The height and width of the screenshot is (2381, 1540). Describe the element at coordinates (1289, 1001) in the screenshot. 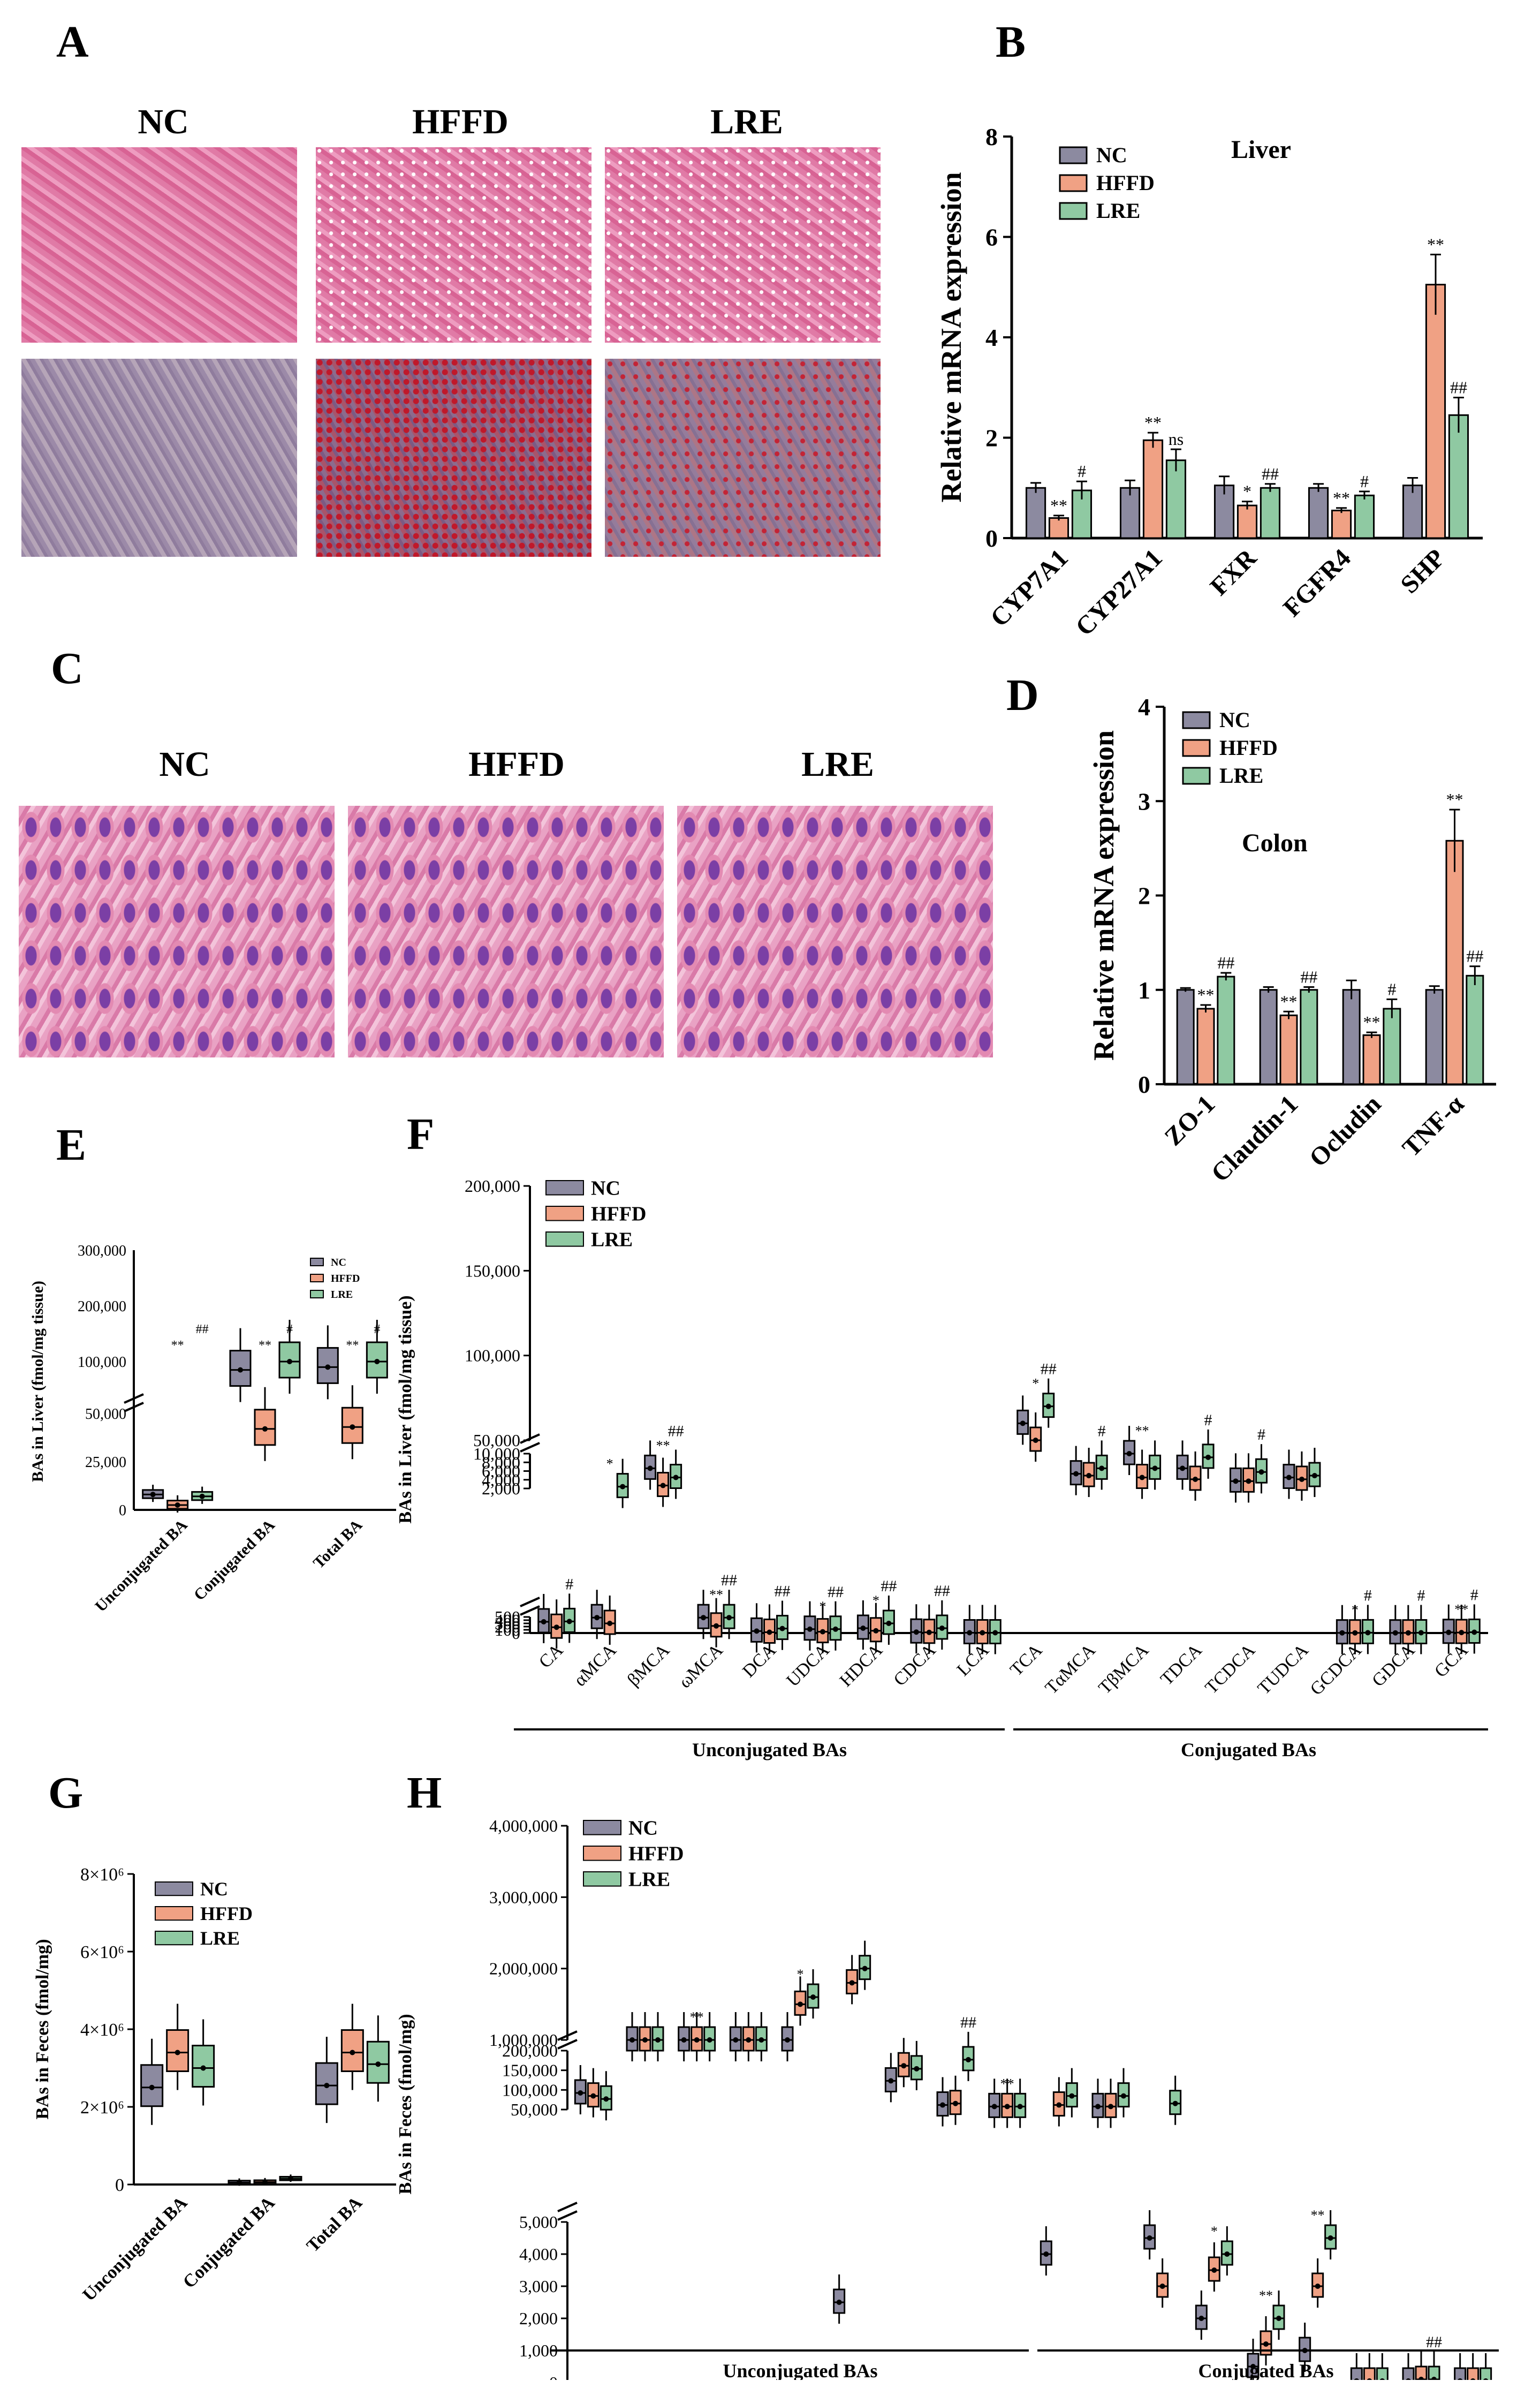

I see `D-sig-HFFD-1: **` at that location.